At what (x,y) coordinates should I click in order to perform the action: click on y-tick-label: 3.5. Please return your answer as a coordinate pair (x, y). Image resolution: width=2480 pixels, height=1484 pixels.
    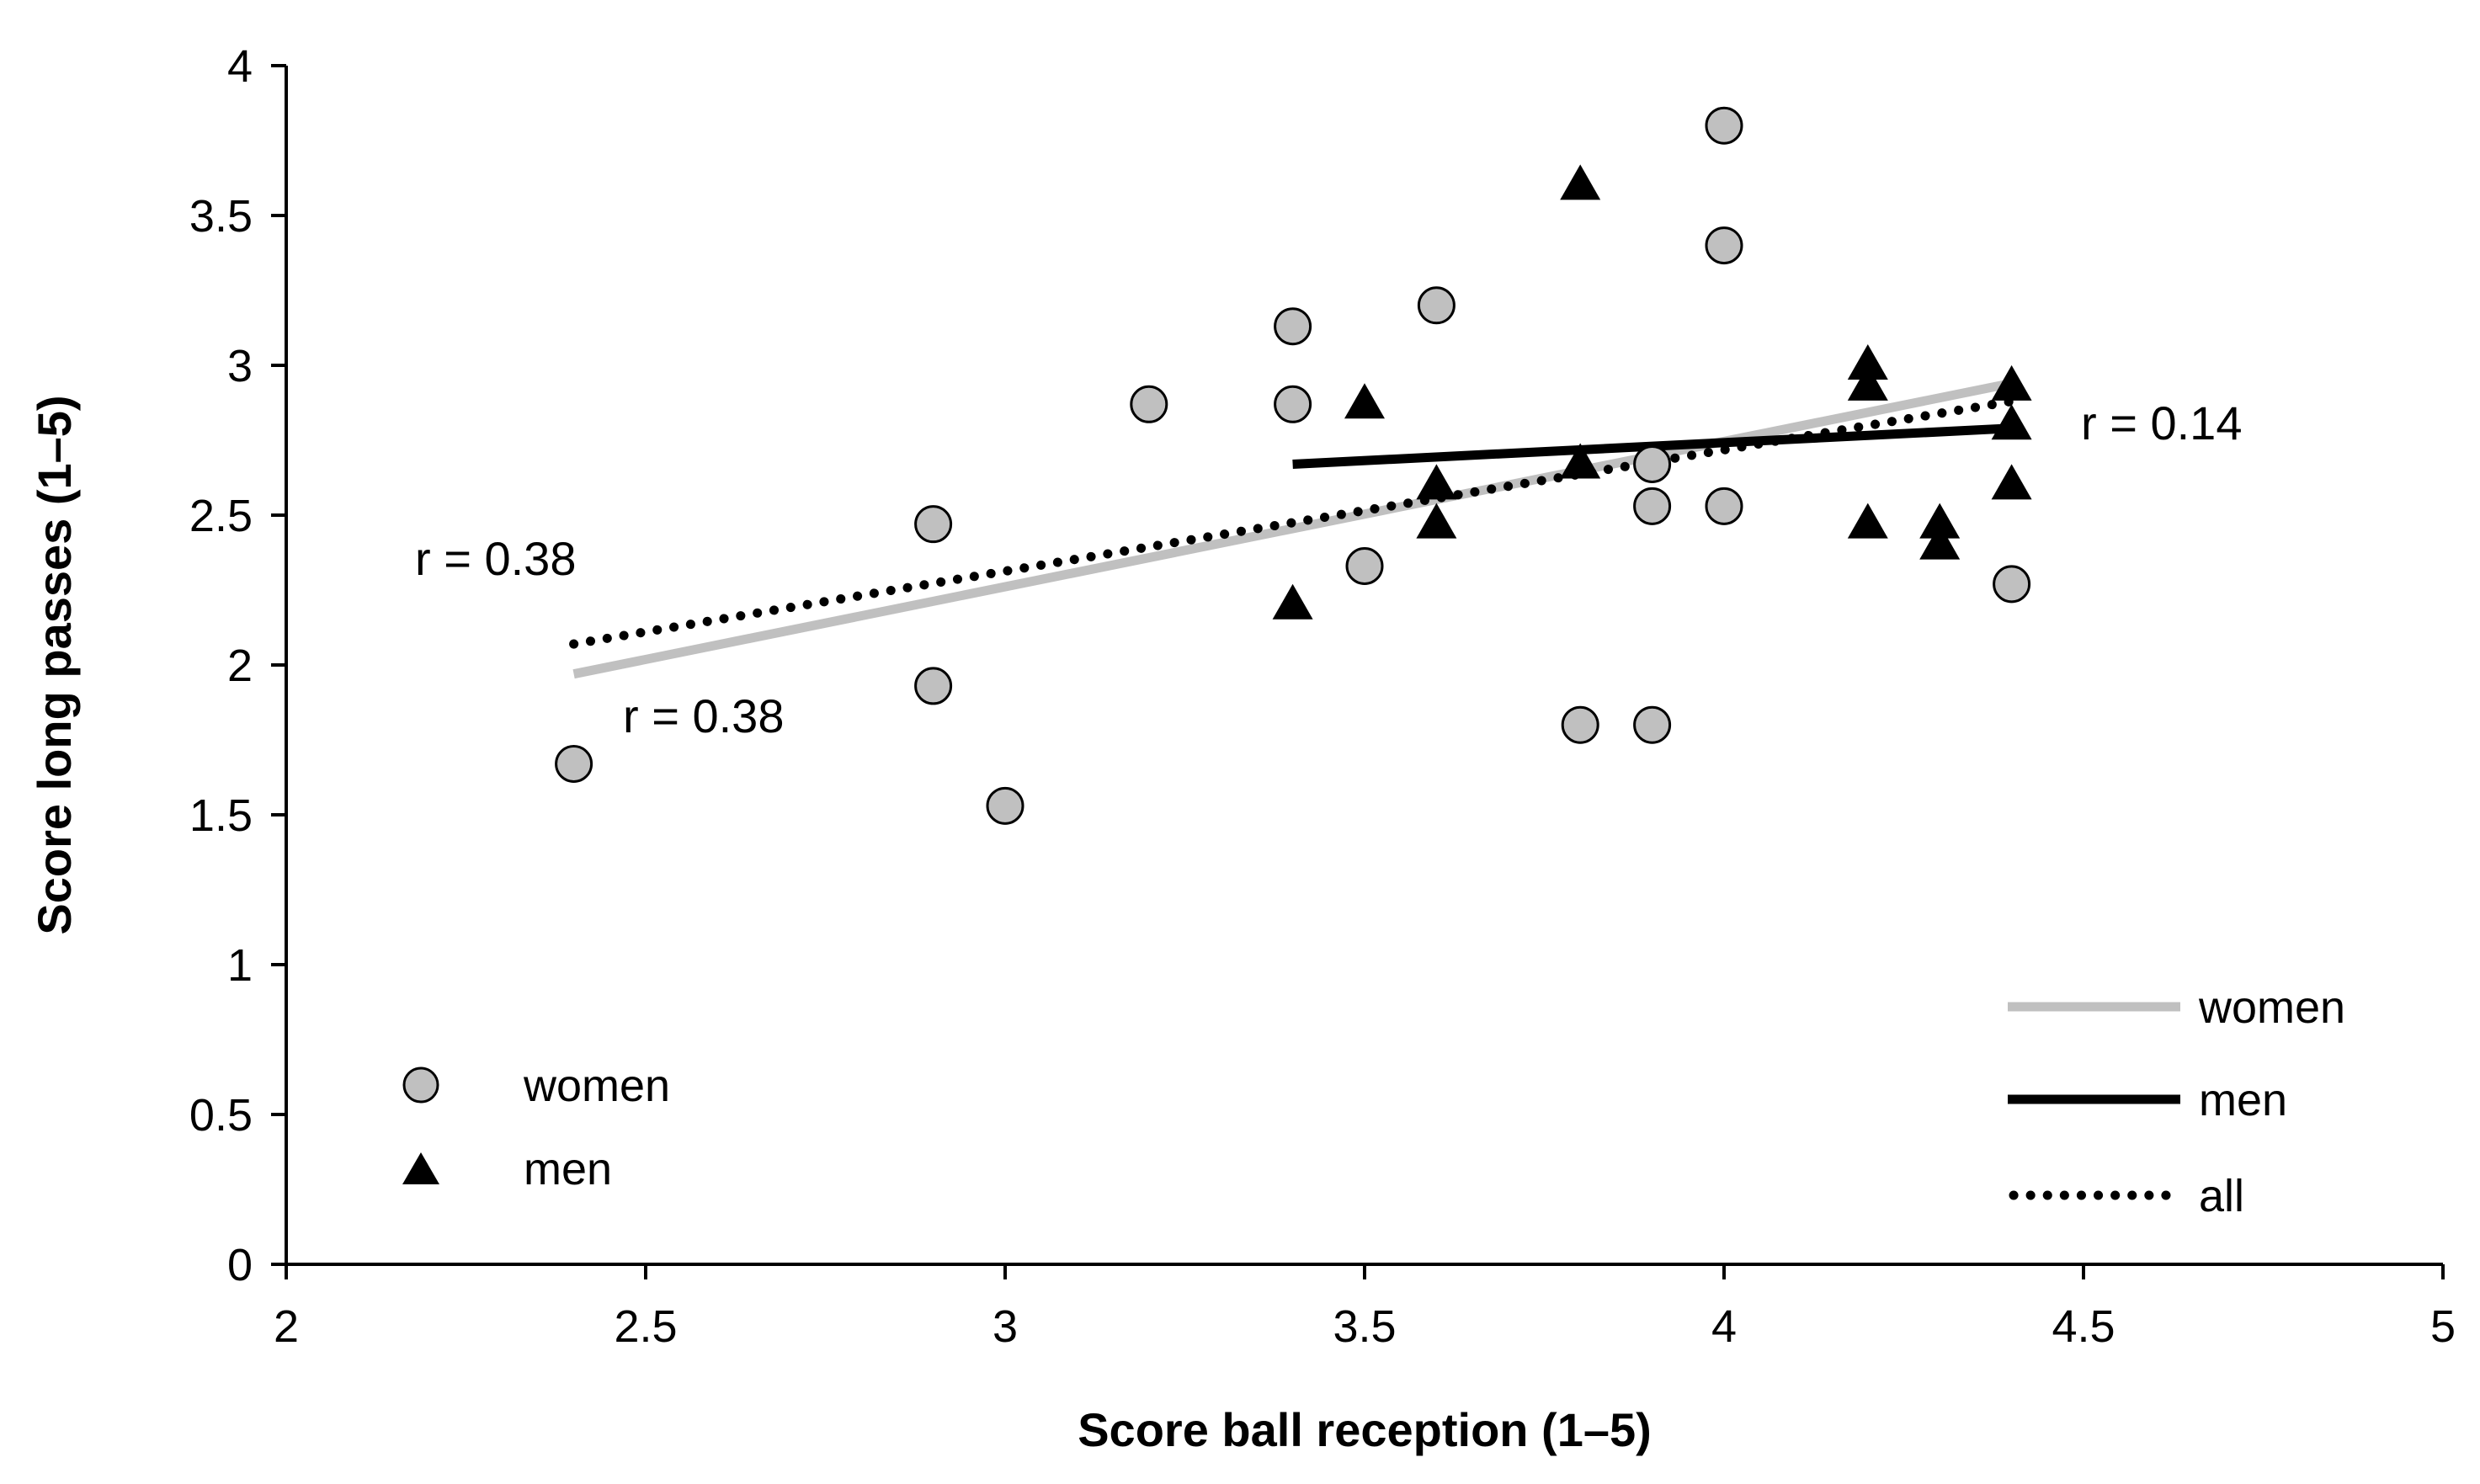
    Looking at the image, I should click on (221, 216).